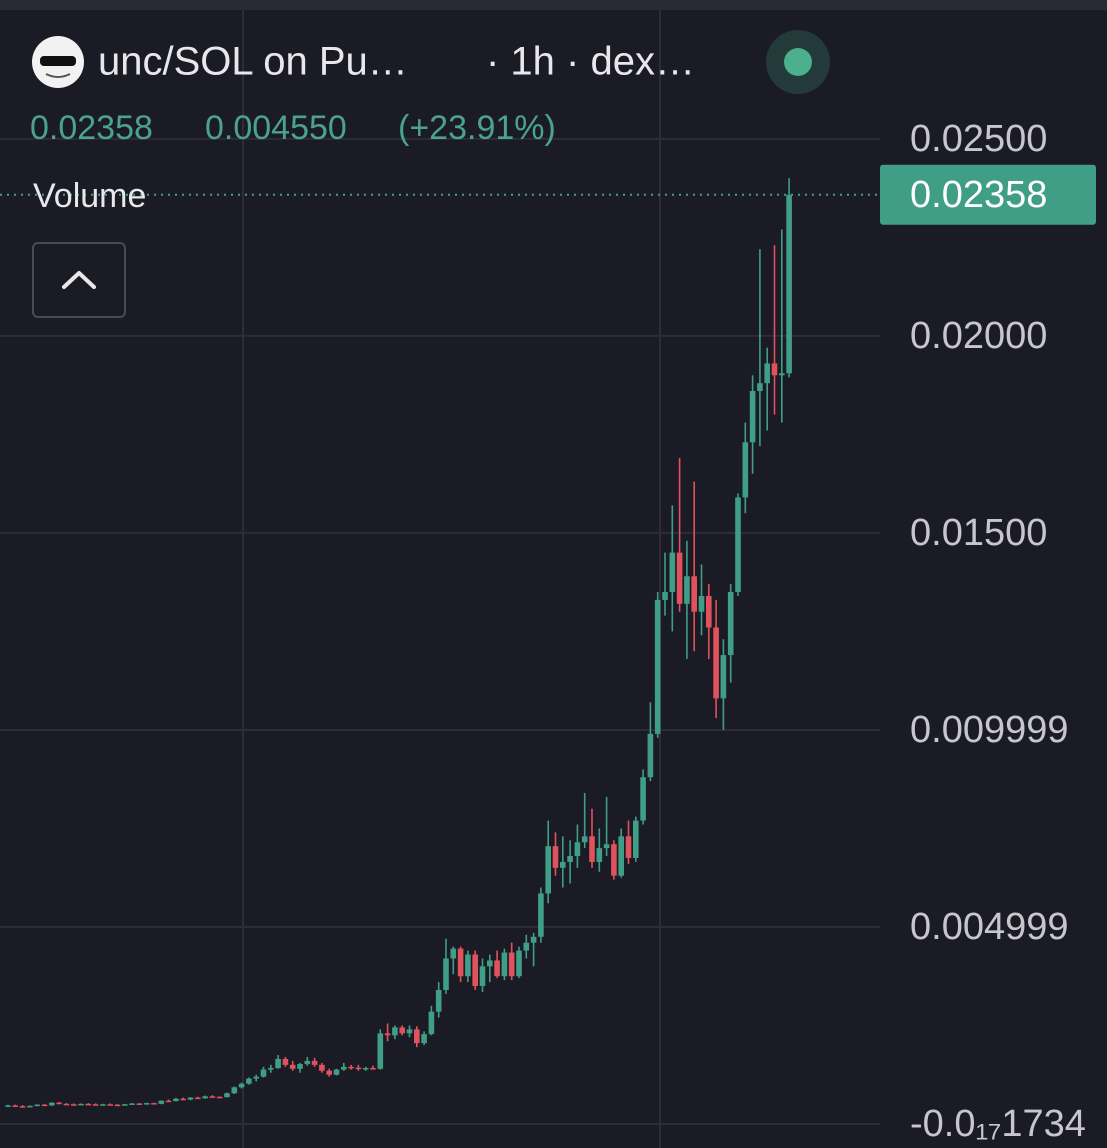 The width and height of the screenshot is (1107, 1148). Describe the element at coordinates (553, 5) in the screenshot. I see `top-edge` at that location.